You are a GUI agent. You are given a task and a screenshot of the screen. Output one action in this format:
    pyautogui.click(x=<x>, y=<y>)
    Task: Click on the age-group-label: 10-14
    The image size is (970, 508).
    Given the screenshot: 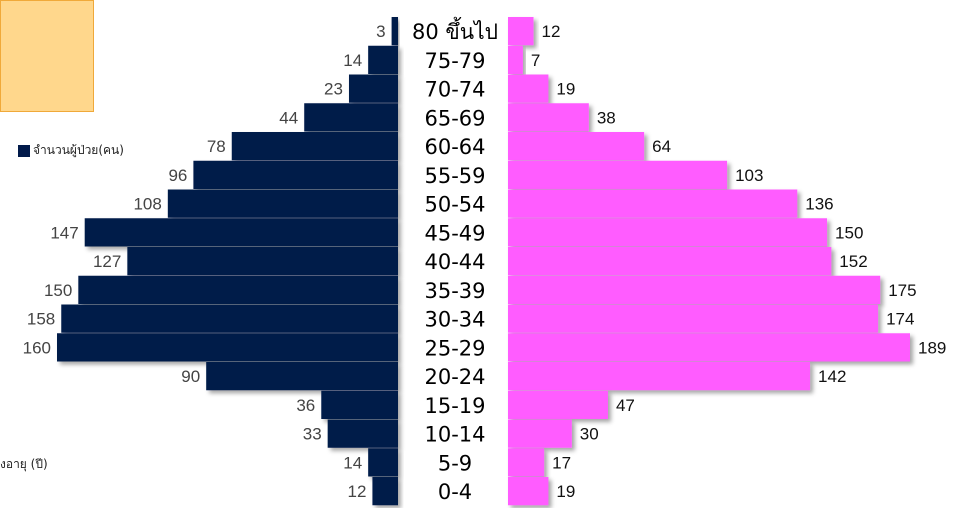 What is the action you would take?
    pyautogui.click(x=454, y=435)
    